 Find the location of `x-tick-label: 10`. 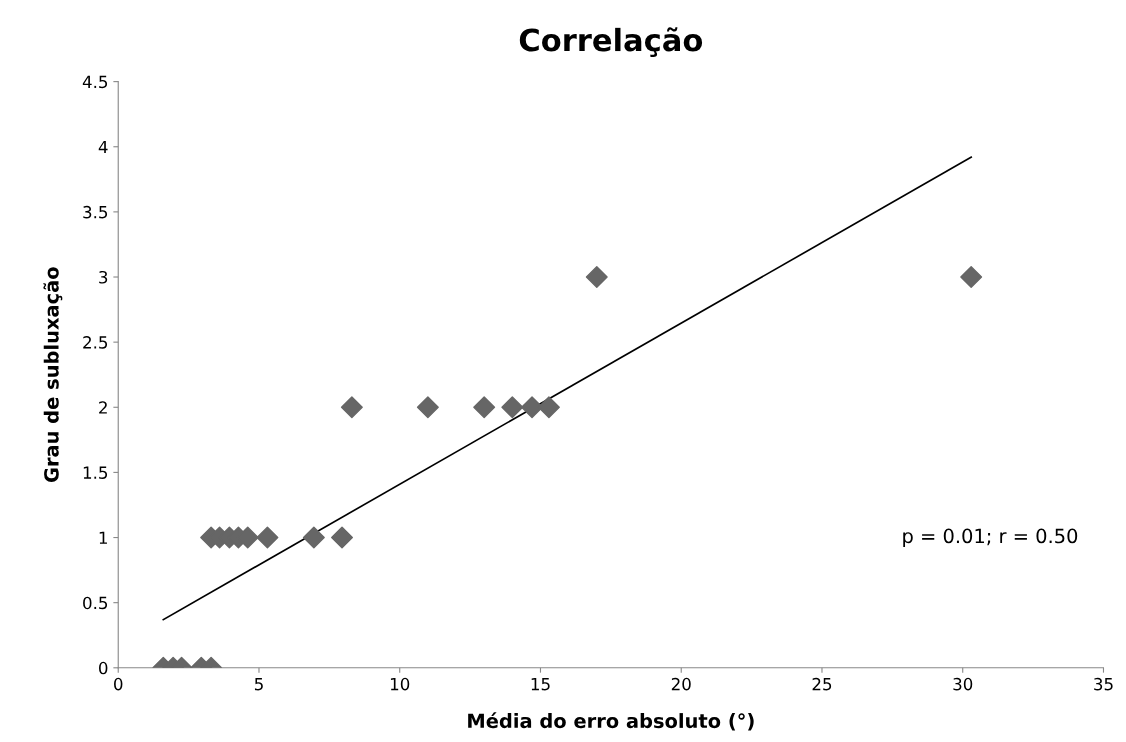

x-tick-label: 10 is located at coordinates (400, 684).